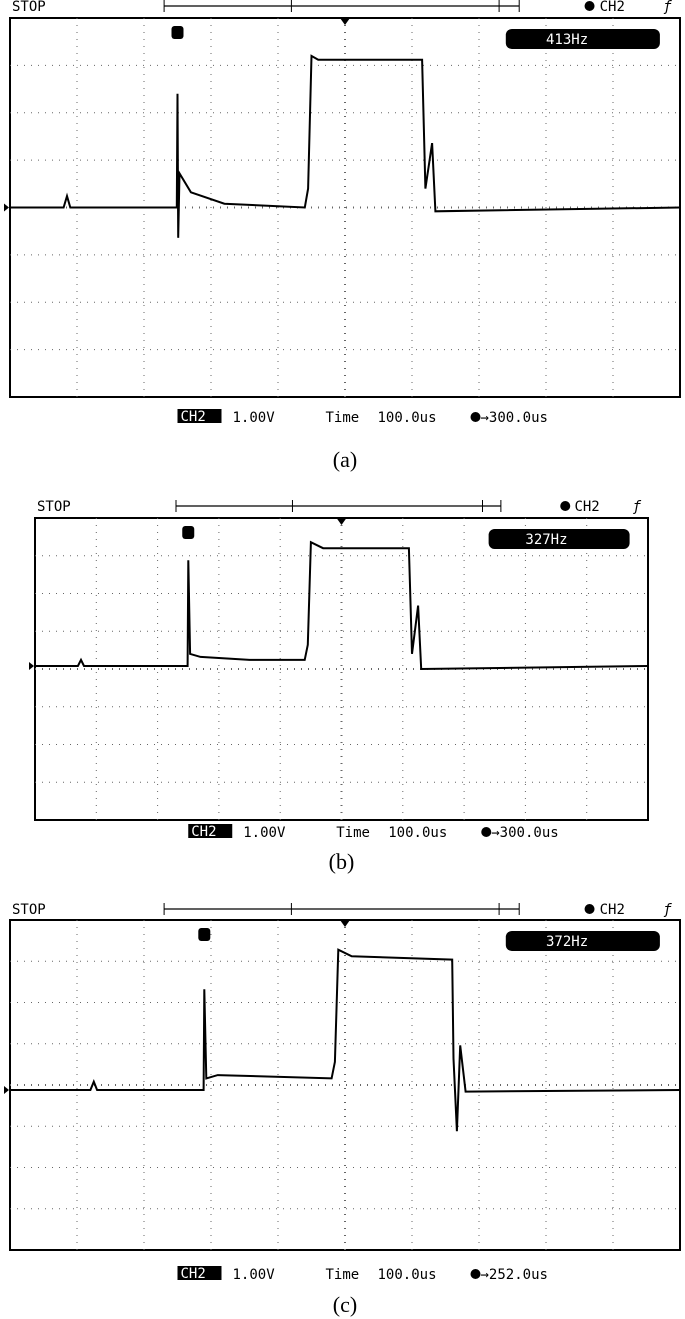 Image resolution: width=685 pixels, height=1319 pixels. I want to click on trigger-offset: →252.0us, so click(514, 1275).